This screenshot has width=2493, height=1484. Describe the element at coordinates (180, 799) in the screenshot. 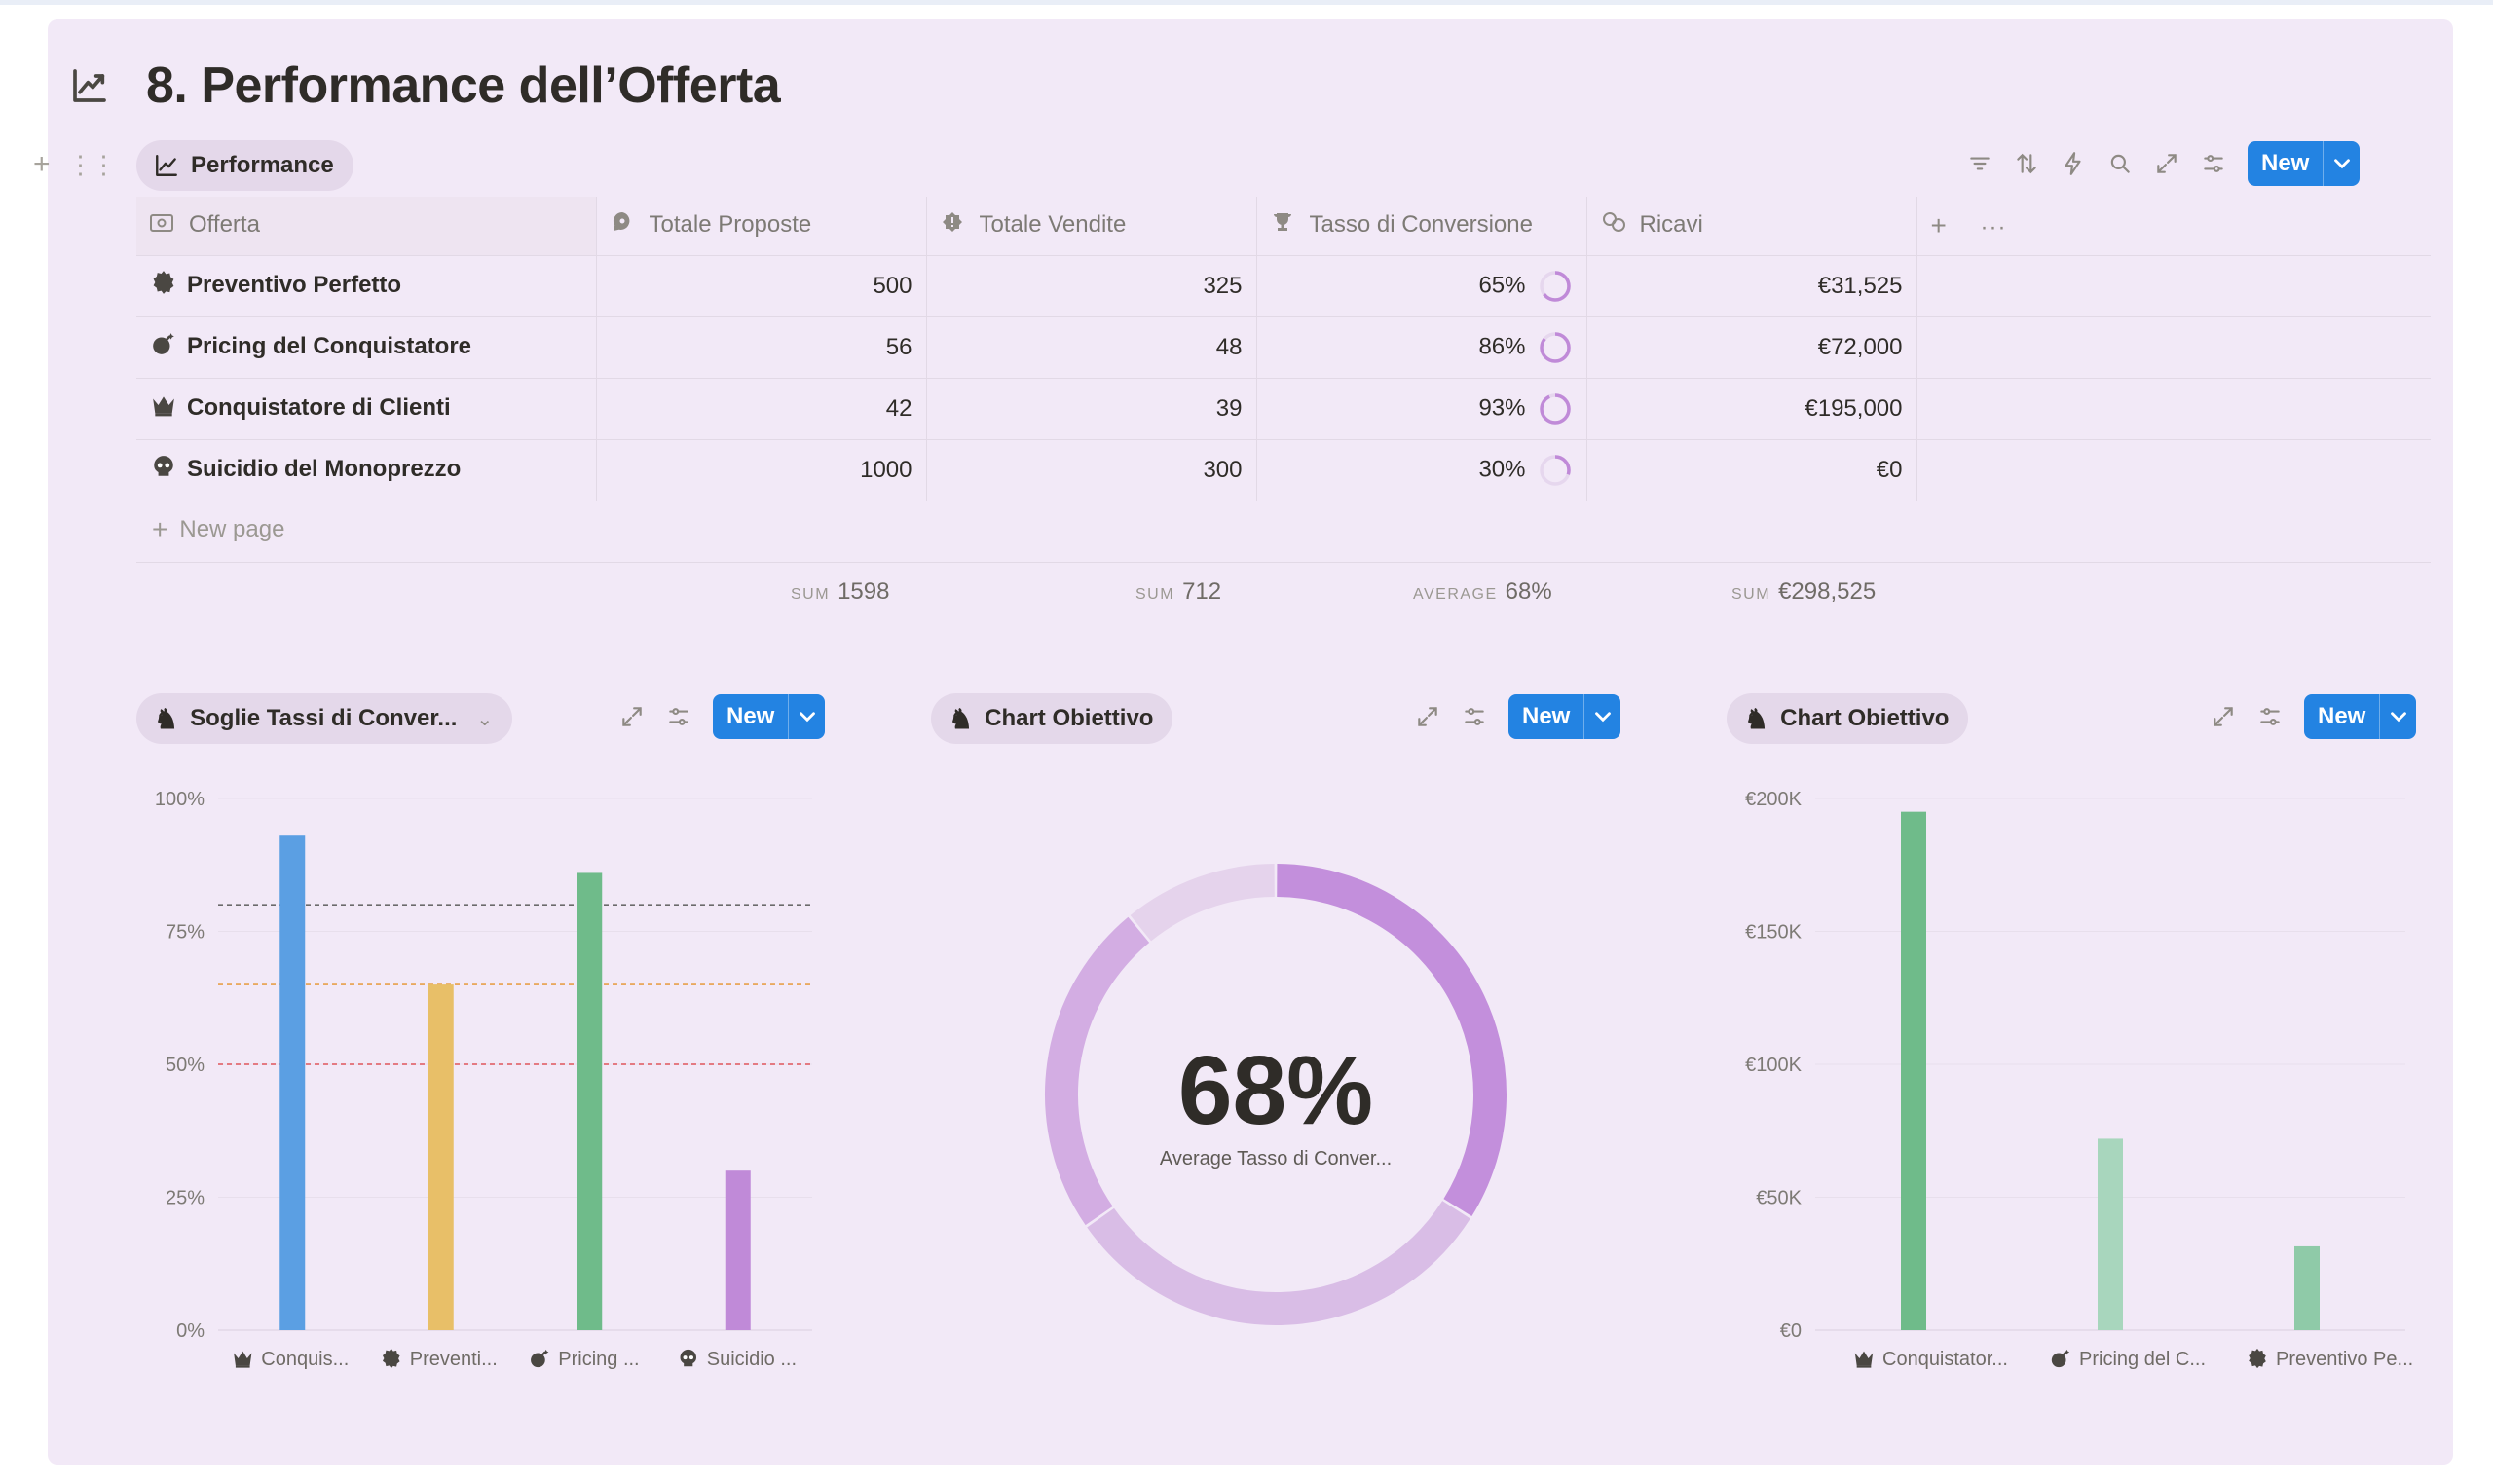

I see `y-tick-label: 100%` at that location.